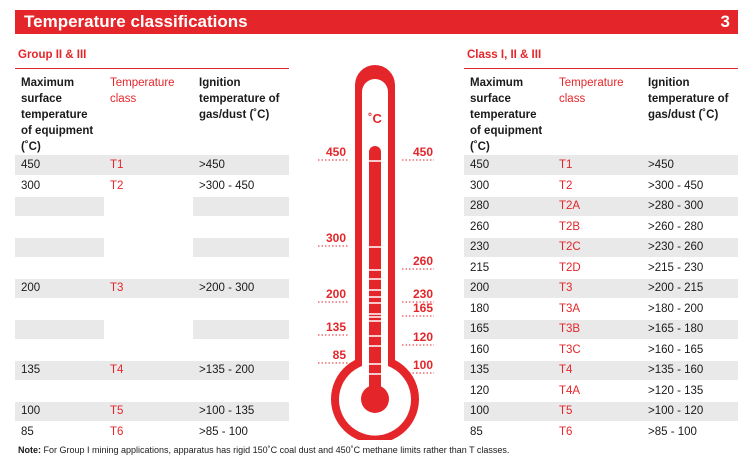 This screenshot has height=462, width=747. I want to click on right-max-temp-cell: 85, so click(508, 432).